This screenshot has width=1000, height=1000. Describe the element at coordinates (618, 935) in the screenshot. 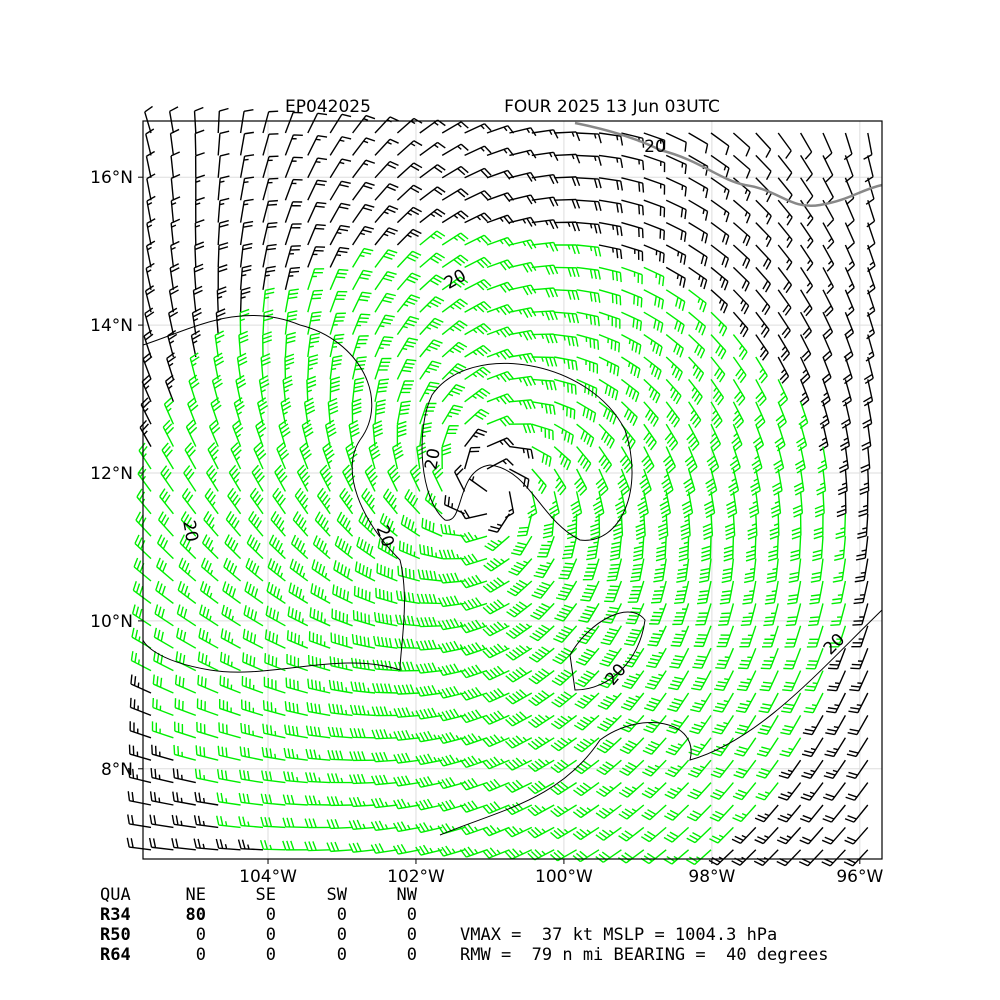

I see `summary-line: VMAX = 37 kt MSLP = 1004.3 hPa` at that location.